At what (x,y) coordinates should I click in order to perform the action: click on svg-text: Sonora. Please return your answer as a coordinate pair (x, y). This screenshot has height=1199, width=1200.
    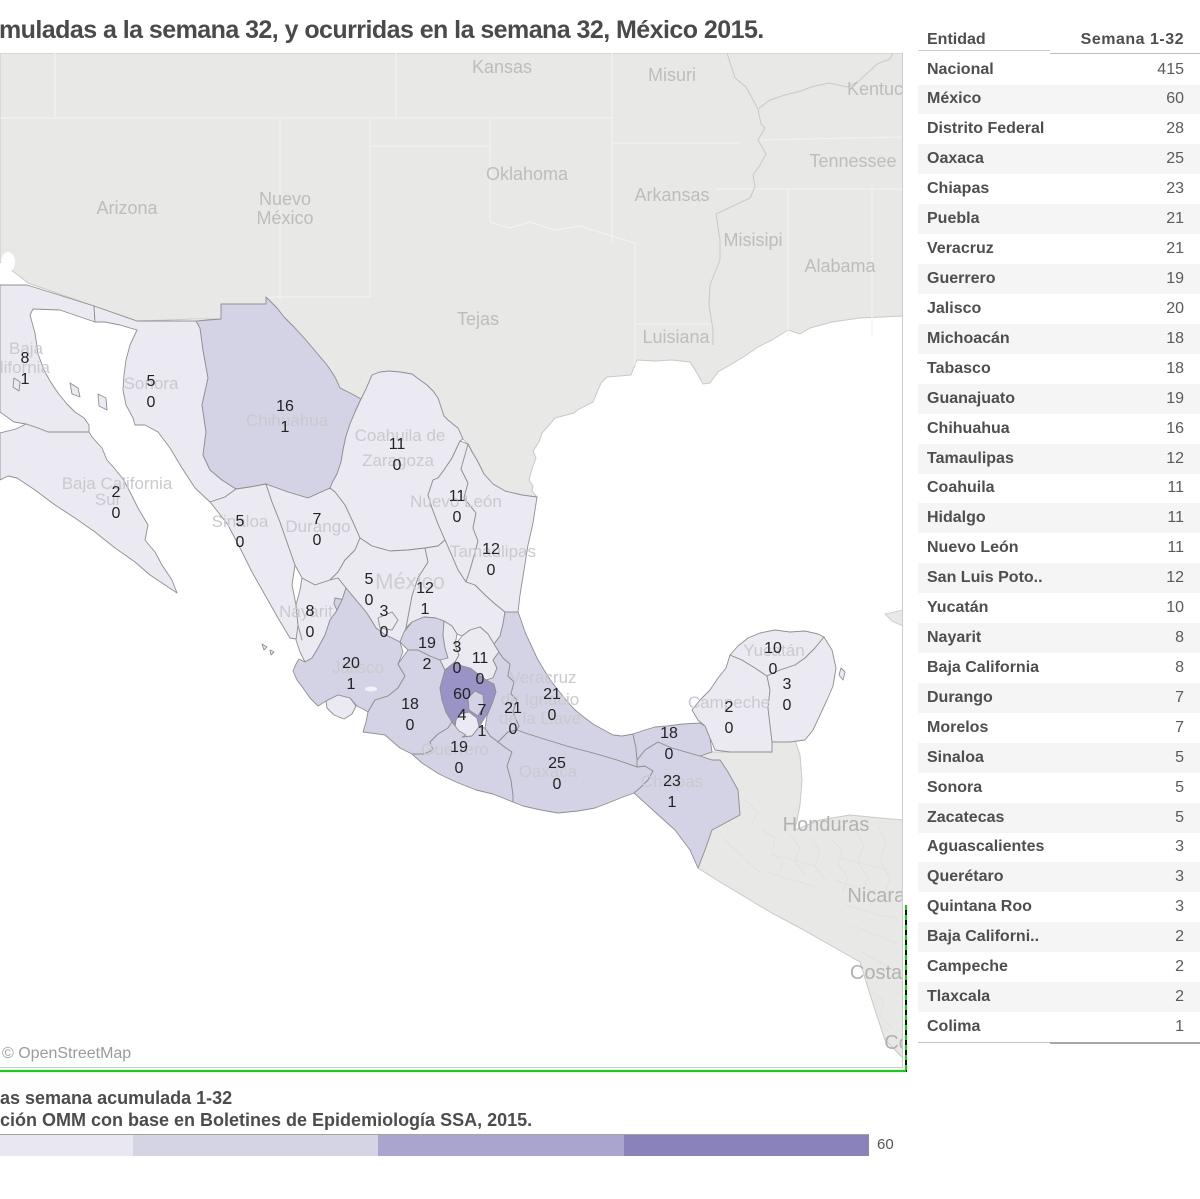
    Looking at the image, I should click on (151, 383).